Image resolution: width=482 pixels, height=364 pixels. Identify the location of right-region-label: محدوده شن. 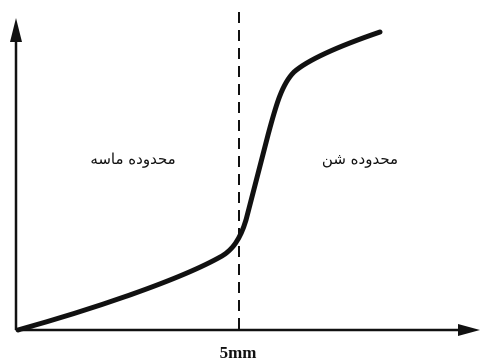
(360, 159).